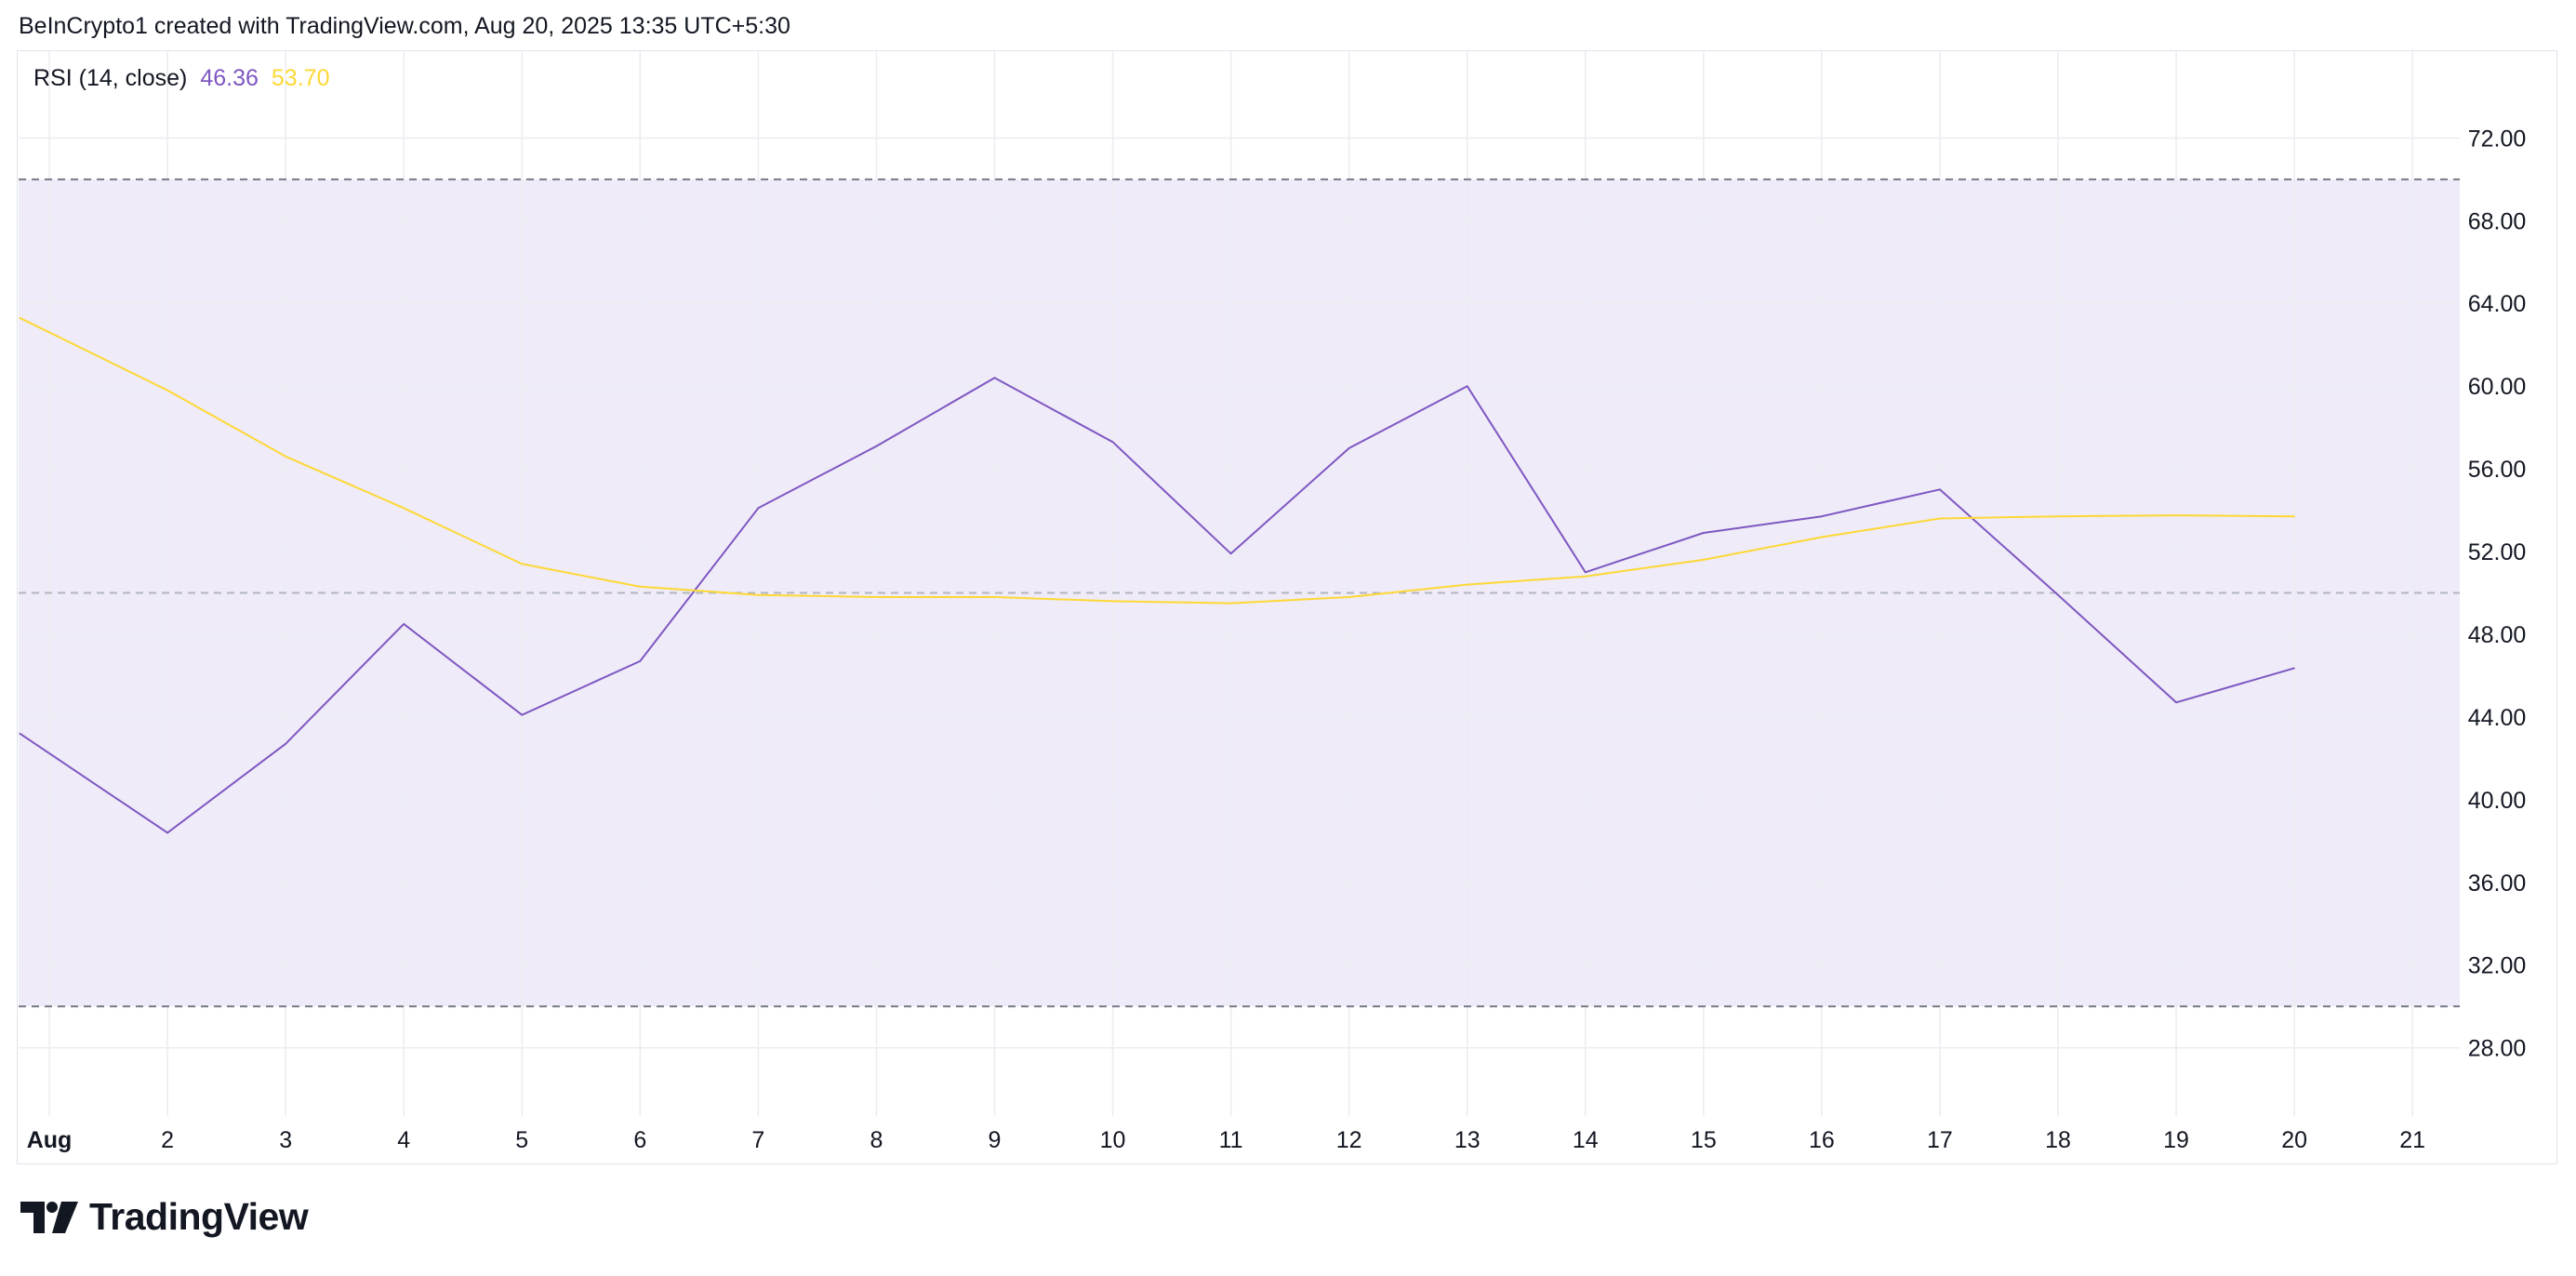 The width and height of the screenshot is (2576, 1276). Describe the element at coordinates (2497, 718) in the screenshot. I see `y-tick-label: 44.00` at that location.